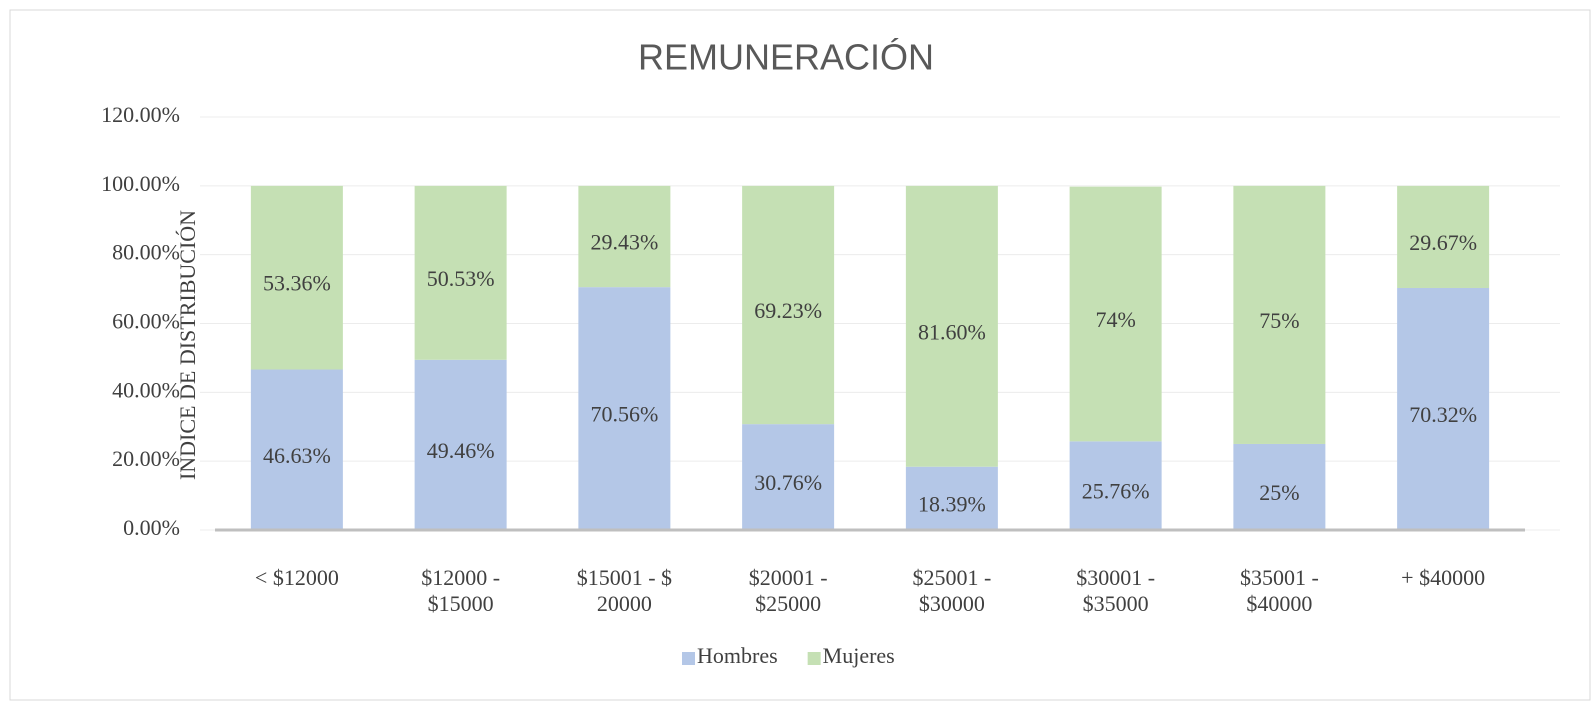 The height and width of the screenshot is (705, 1593). Describe the element at coordinates (1279, 590) in the screenshot. I see `x-tick-label: $35001 - $40000` at that location.